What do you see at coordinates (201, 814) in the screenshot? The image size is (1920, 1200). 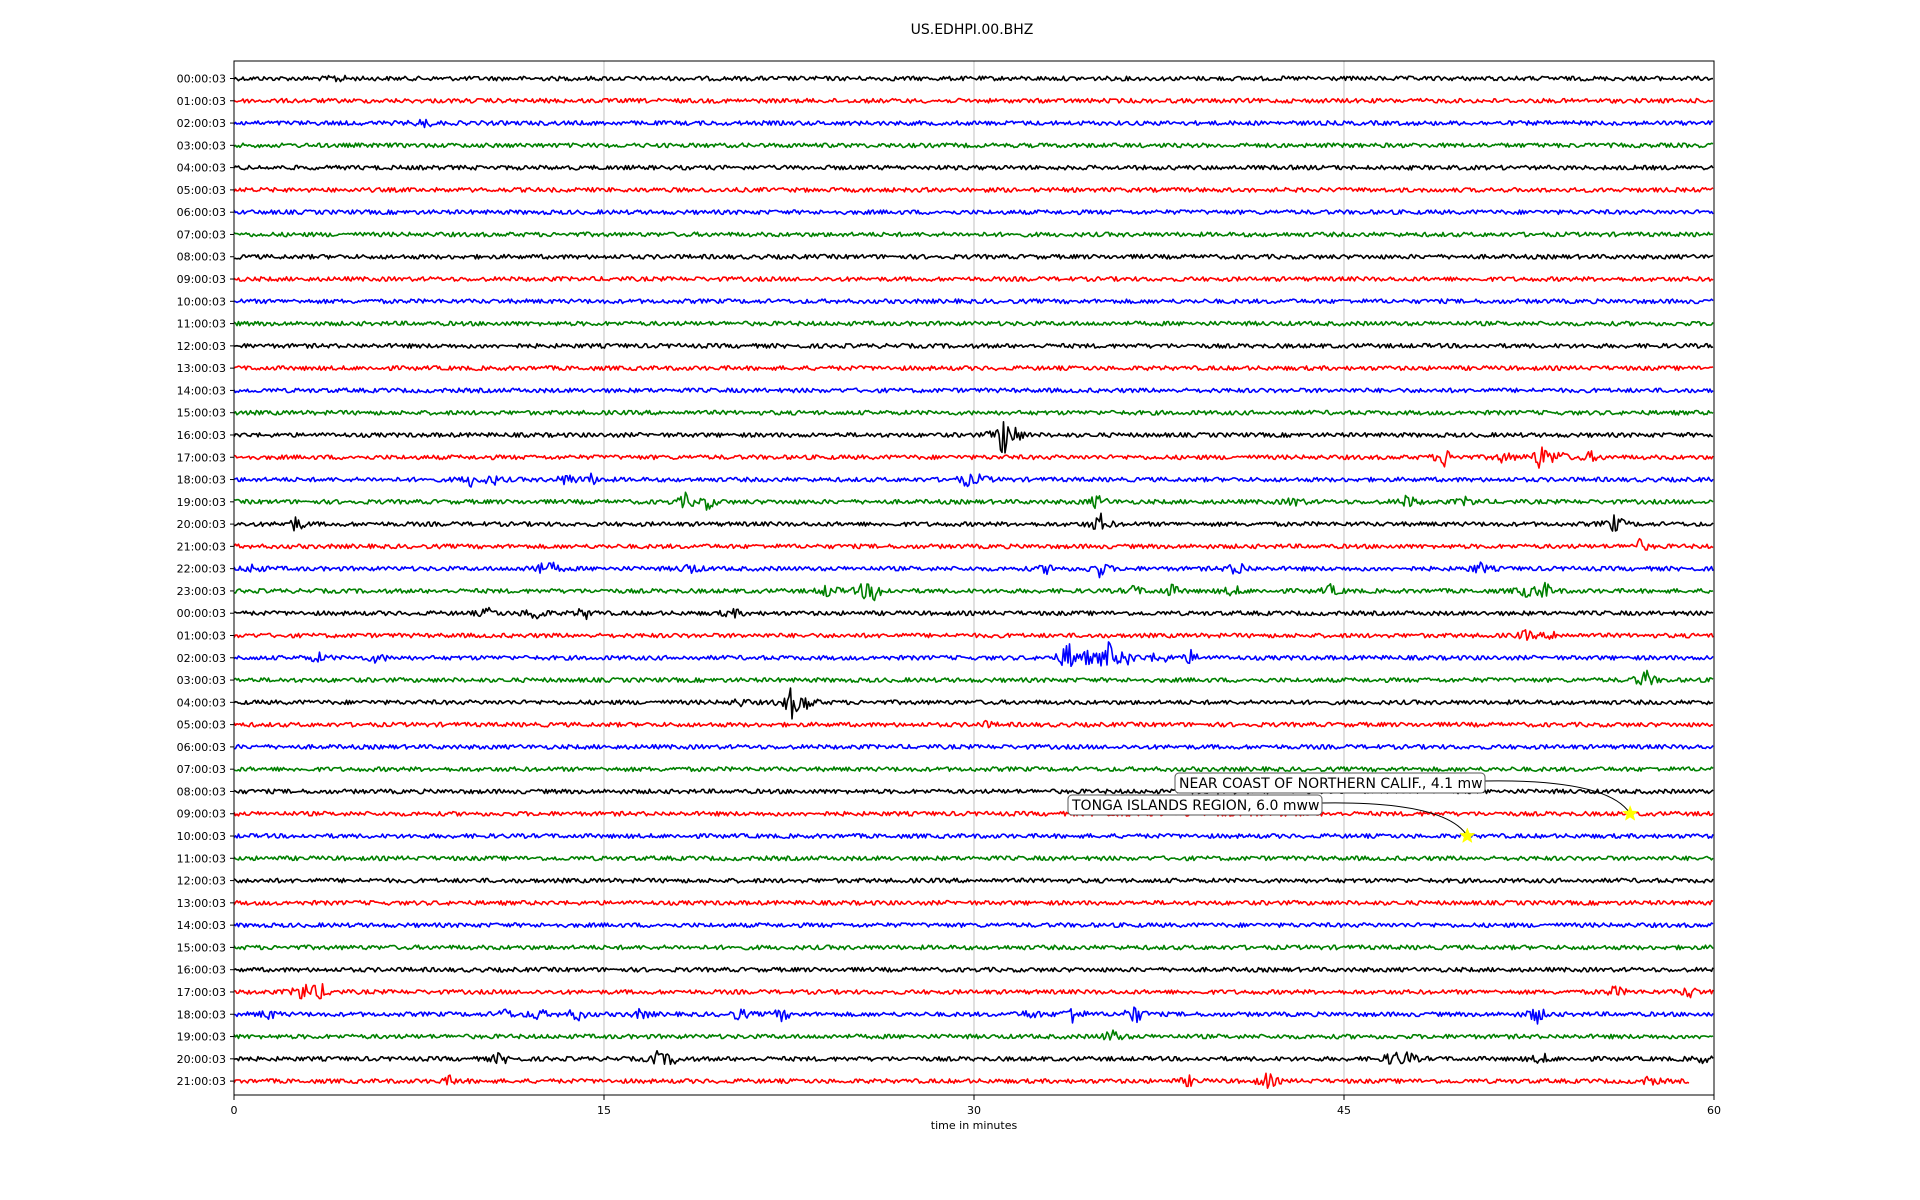 I see `y-tick-label: 09:00:03` at bounding box center [201, 814].